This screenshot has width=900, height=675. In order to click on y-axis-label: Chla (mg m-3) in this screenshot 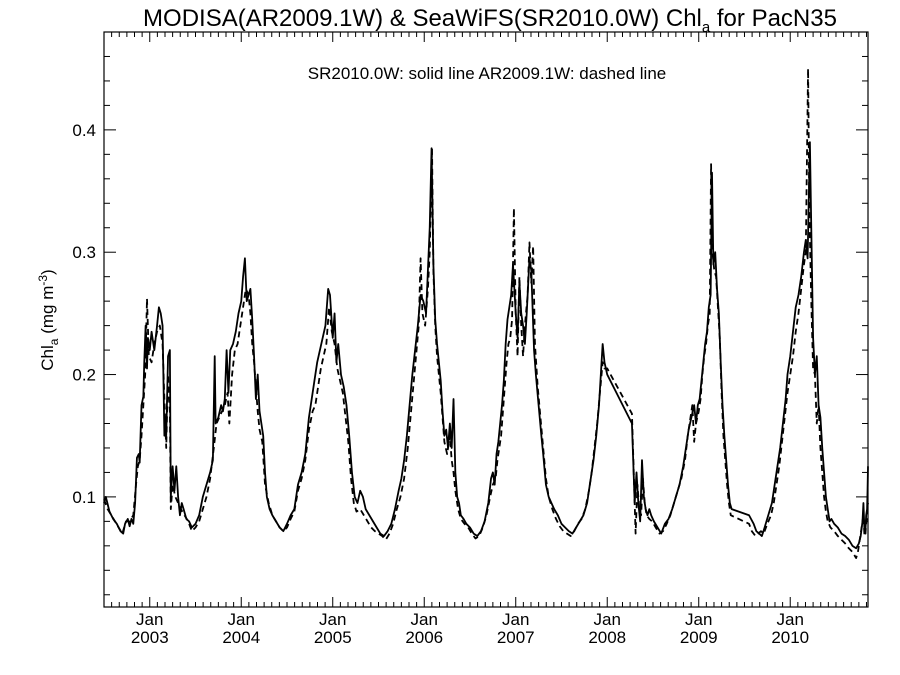, I will do `click(48, 319)`.